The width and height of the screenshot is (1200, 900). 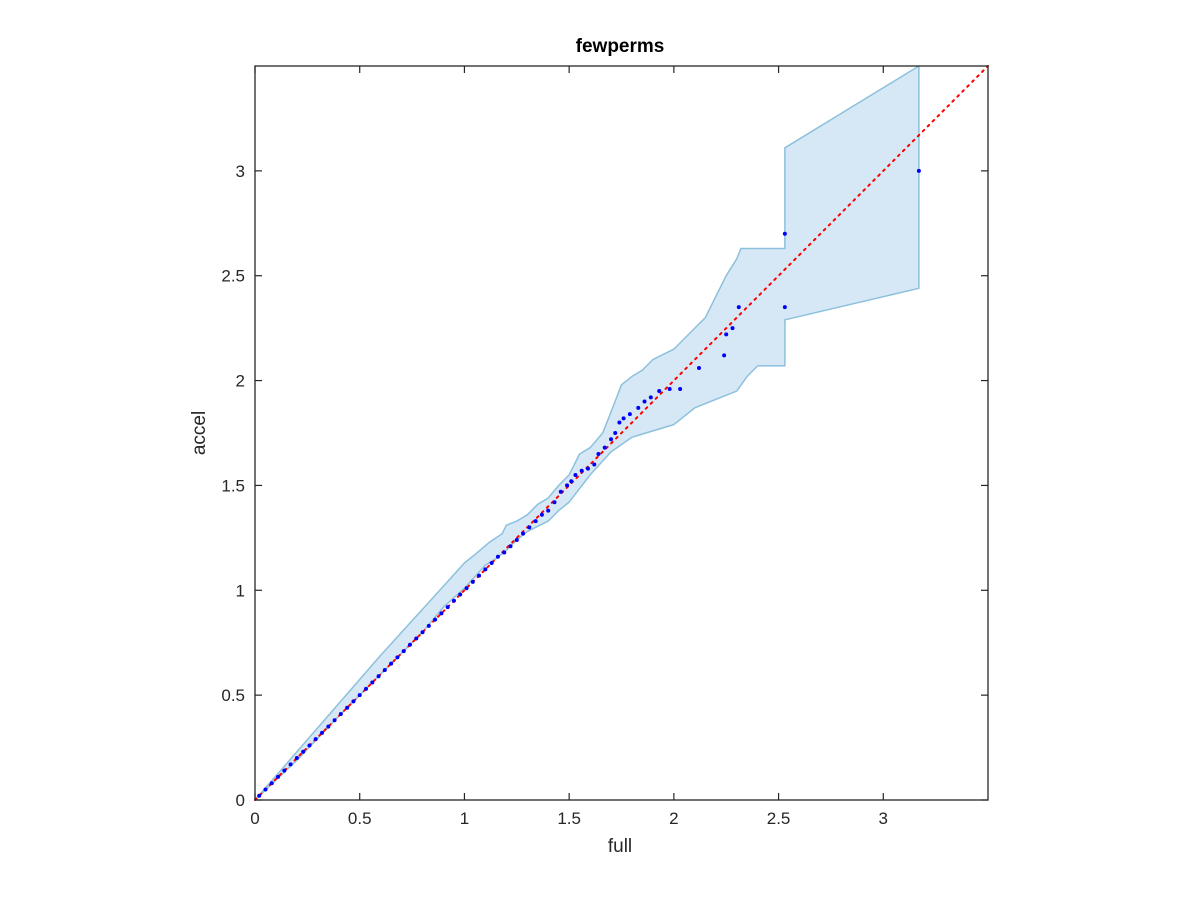 I want to click on x-tick-label-3: 1.5, so click(x=569, y=818).